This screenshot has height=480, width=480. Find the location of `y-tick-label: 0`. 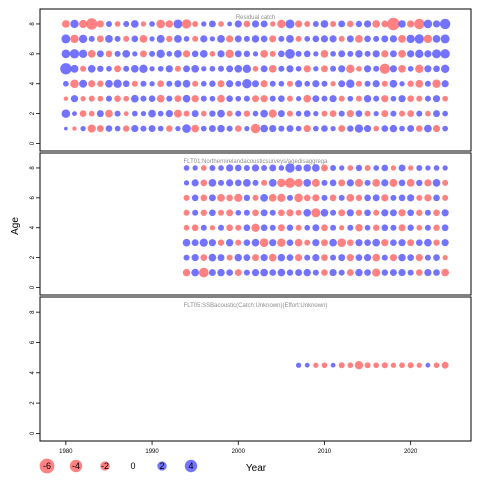

y-tick-label: 0 is located at coordinates (33, 143).